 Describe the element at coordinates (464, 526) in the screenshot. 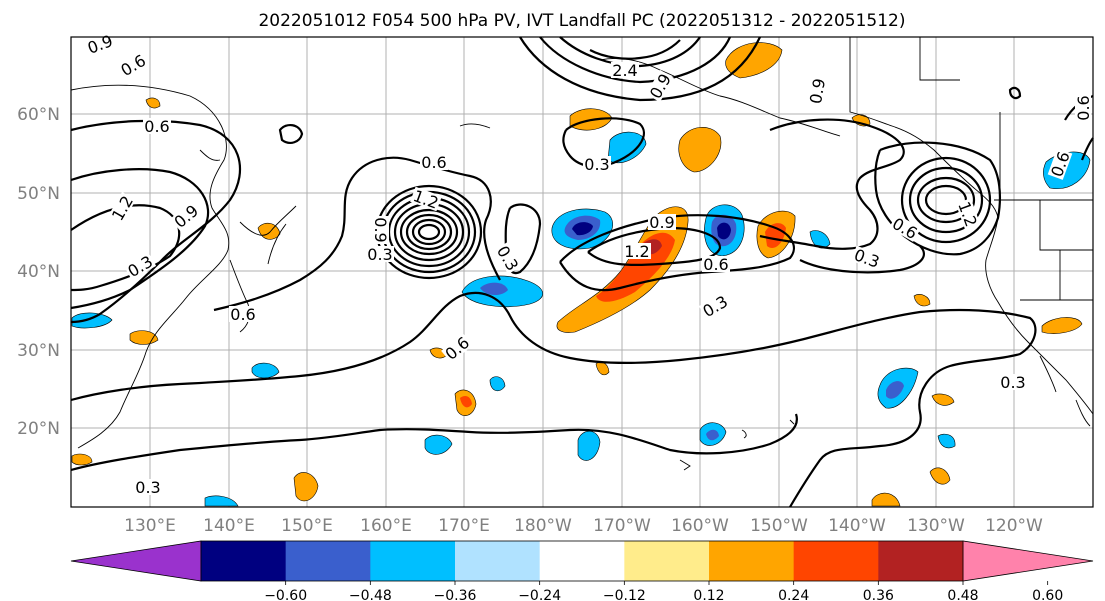

I see `longitude-label: 170°E` at that location.